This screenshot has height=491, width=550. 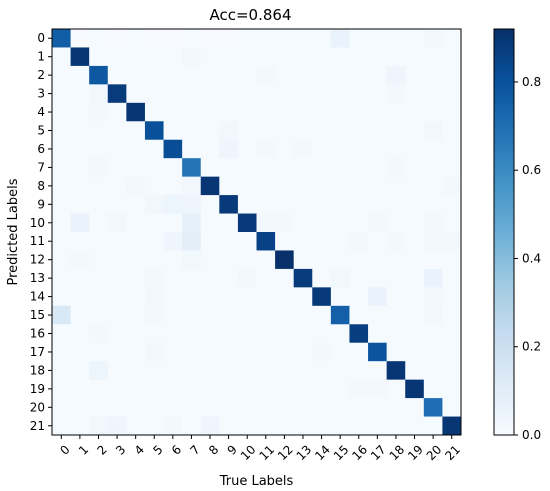 What do you see at coordinates (37, 278) in the screenshot?
I see `y-tick-label: 13` at bounding box center [37, 278].